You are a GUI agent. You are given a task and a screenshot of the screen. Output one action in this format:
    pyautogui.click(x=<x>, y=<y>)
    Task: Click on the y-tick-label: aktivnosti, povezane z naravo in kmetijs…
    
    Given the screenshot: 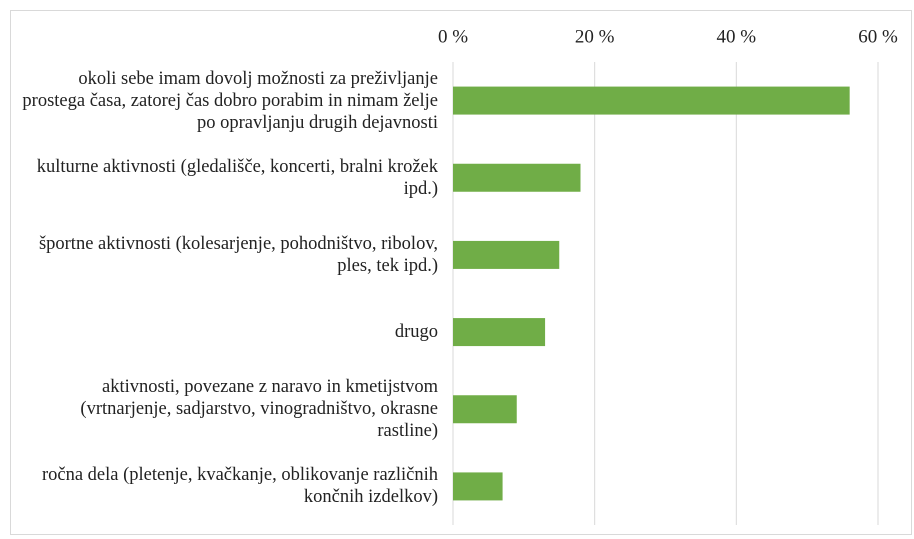 What is the action you would take?
    pyautogui.click(x=259, y=409)
    